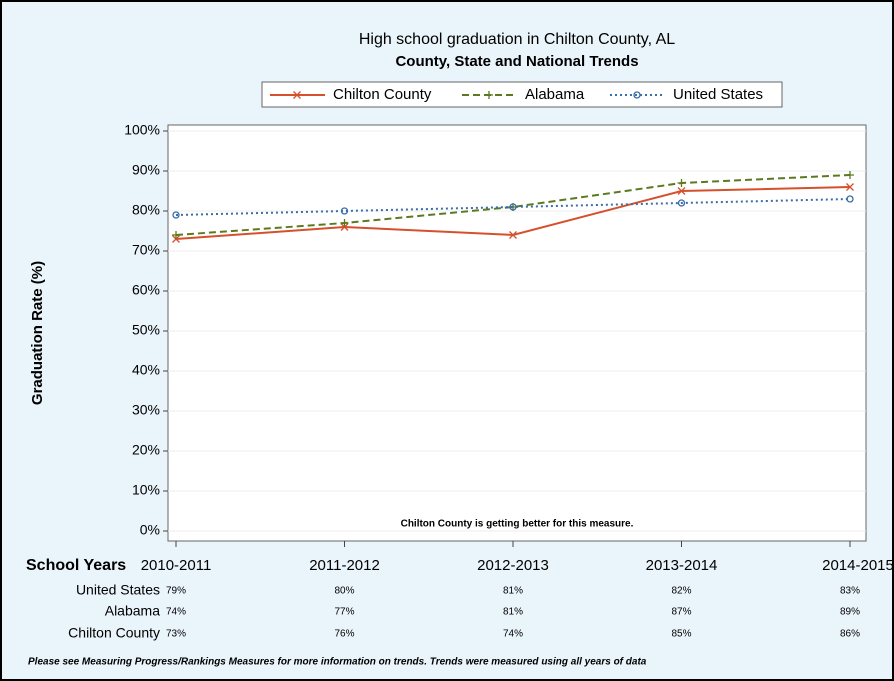  What do you see at coordinates (718, 94) in the screenshot?
I see `legend-label: United States` at bounding box center [718, 94].